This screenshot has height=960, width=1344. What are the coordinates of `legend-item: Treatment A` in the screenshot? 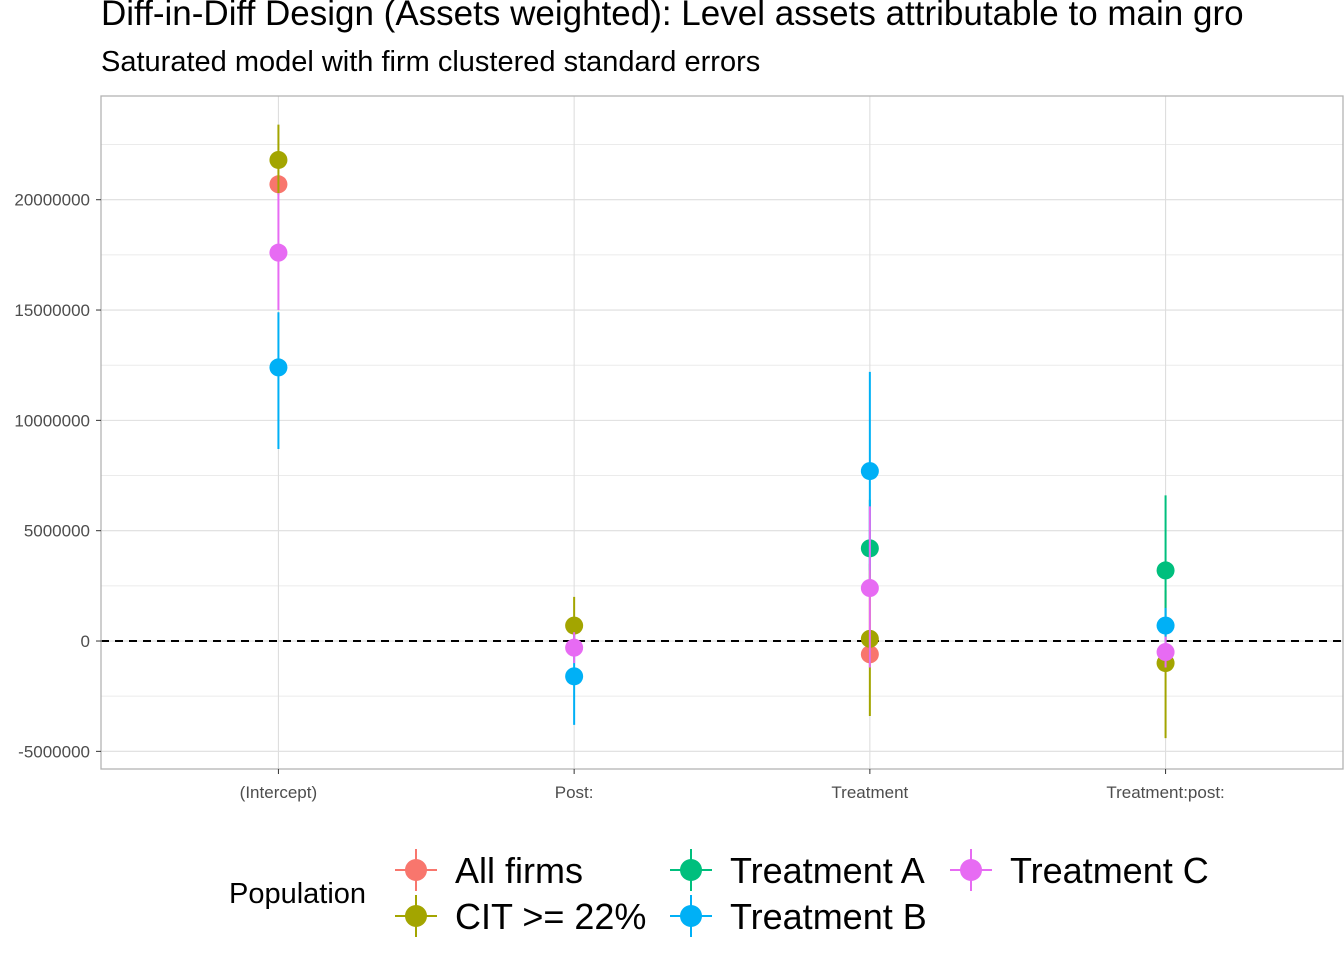 It's located at (797, 870).